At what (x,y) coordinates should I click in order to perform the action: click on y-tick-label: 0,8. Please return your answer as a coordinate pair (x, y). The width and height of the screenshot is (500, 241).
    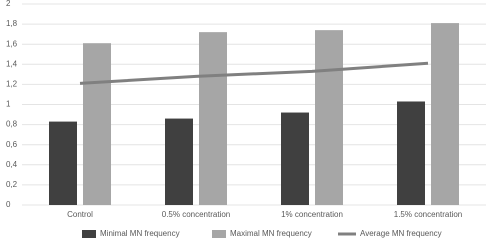
    Looking at the image, I should click on (12, 124).